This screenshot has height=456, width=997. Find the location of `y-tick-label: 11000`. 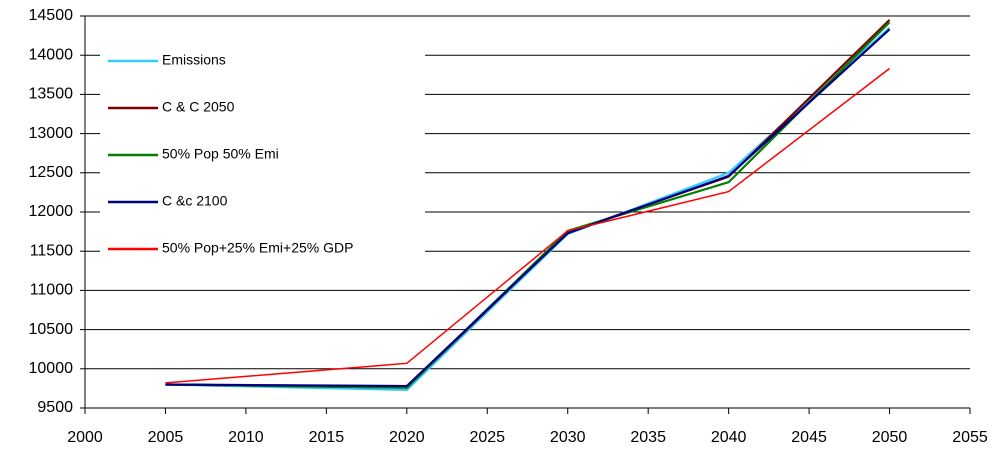

y-tick-label: 11000 is located at coordinates (51, 290).